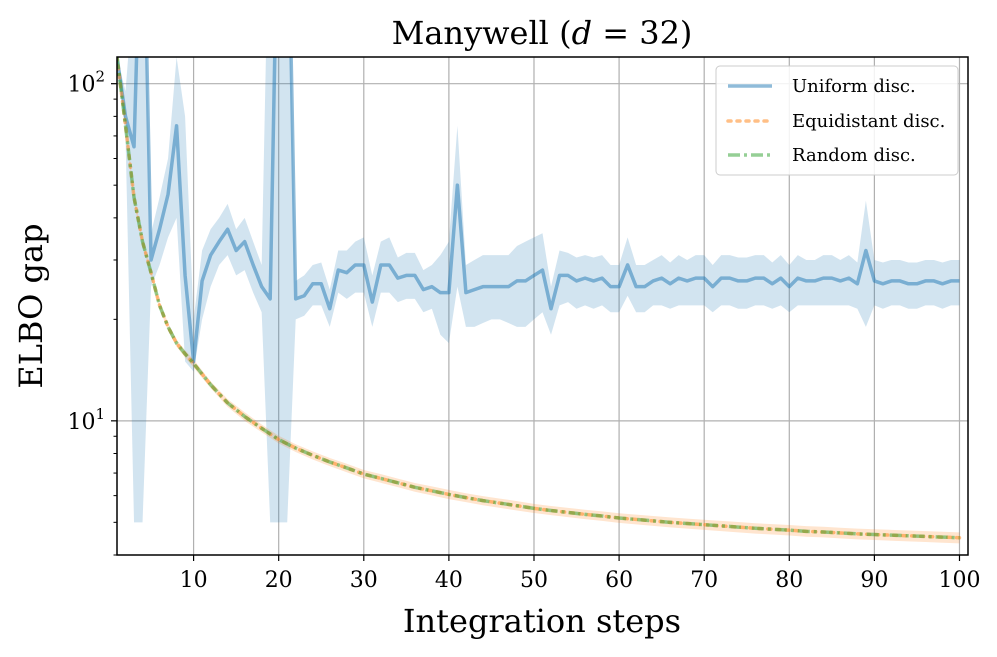 Image resolution: width=997 pixels, height=657 pixels. I want to click on legend-label-random: Random disc., so click(854, 155).